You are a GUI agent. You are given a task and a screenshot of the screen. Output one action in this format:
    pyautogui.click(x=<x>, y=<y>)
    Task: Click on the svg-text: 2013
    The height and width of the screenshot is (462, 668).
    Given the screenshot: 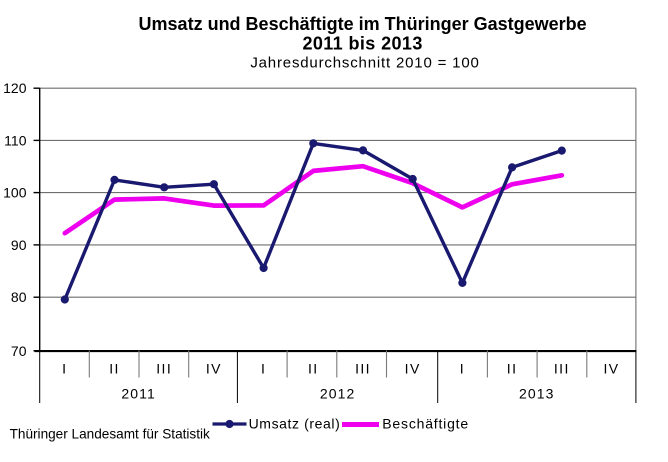 What is the action you would take?
    pyautogui.click(x=537, y=393)
    